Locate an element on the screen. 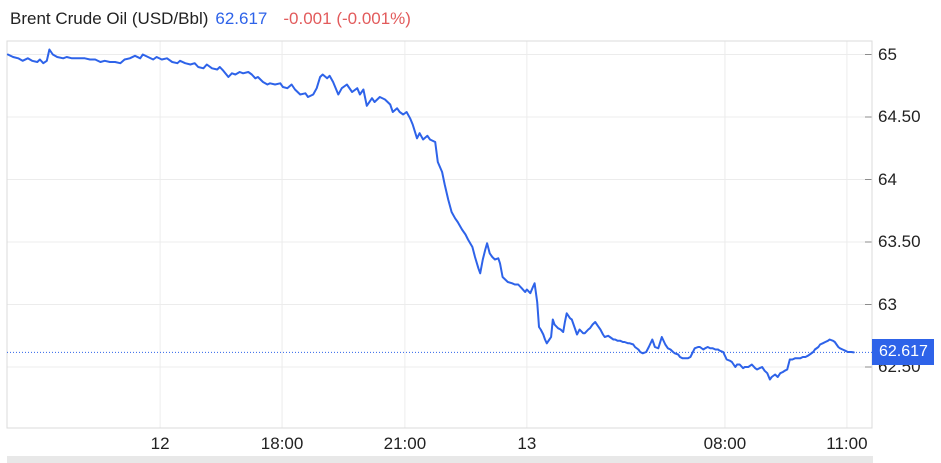  x-axis-label: 12 is located at coordinates (160, 443).